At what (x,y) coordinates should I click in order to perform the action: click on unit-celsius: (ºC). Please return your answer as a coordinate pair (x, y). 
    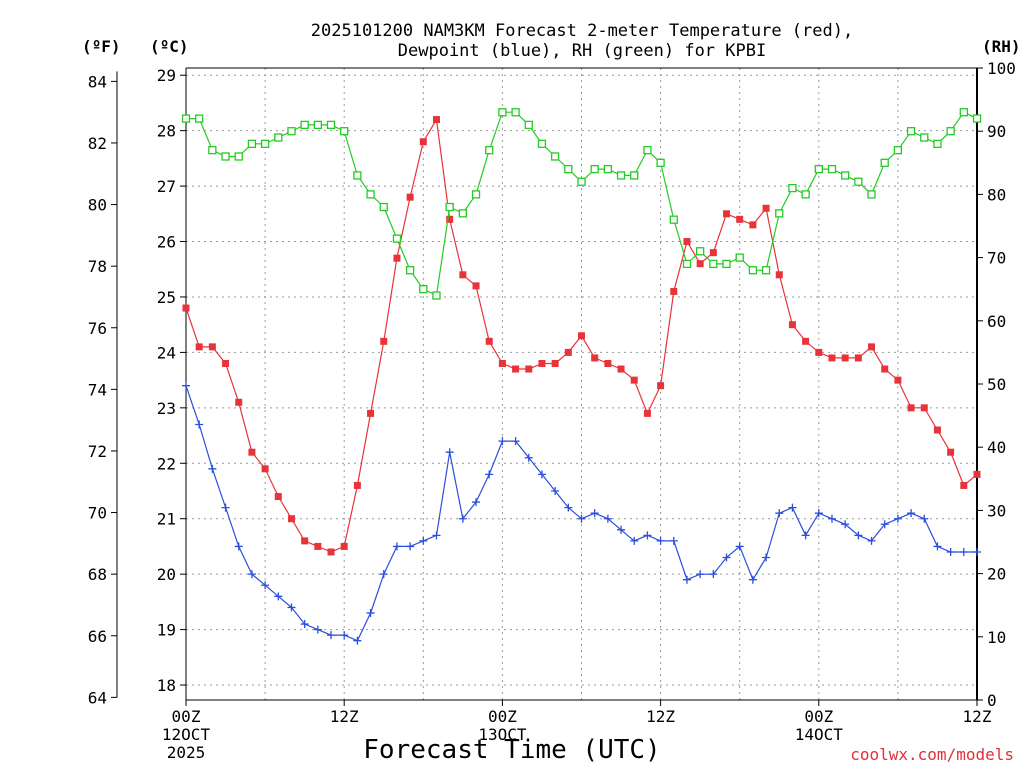
    Looking at the image, I should click on (169, 46).